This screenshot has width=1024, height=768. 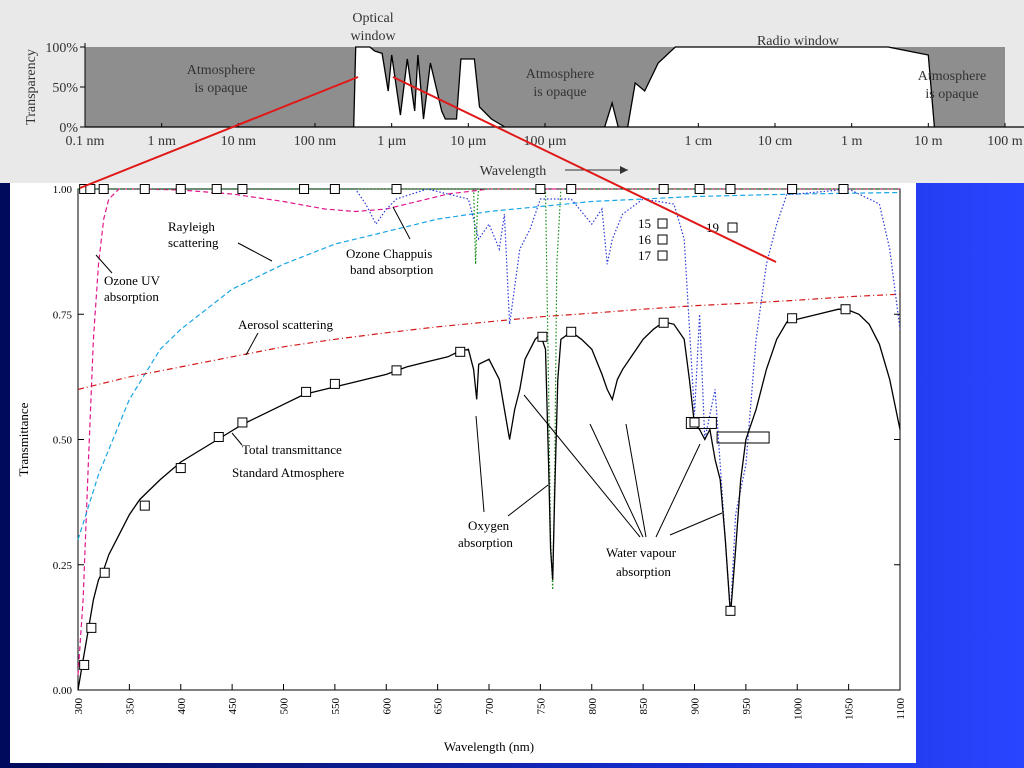 What do you see at coordinates (336, 706) in the screenshot?
I see `x-tick-label: 550` at bounding box center [336, 706].